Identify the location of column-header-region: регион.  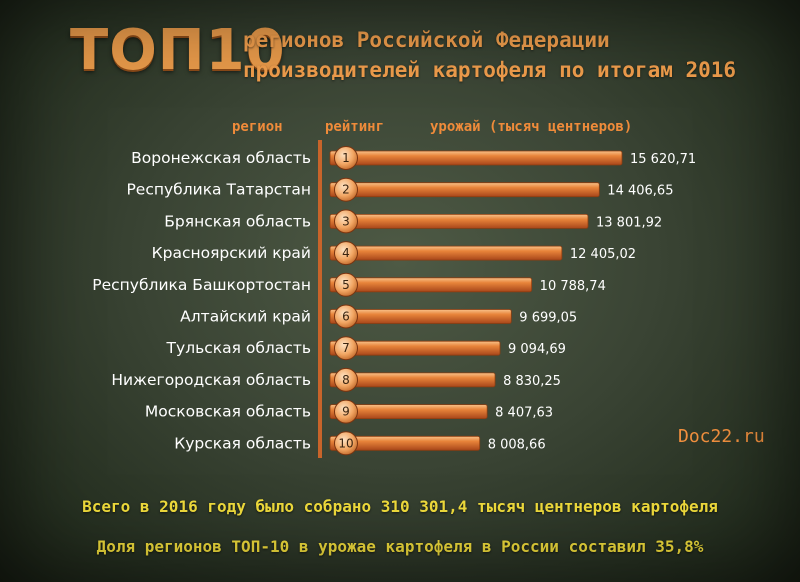
(257, 127).